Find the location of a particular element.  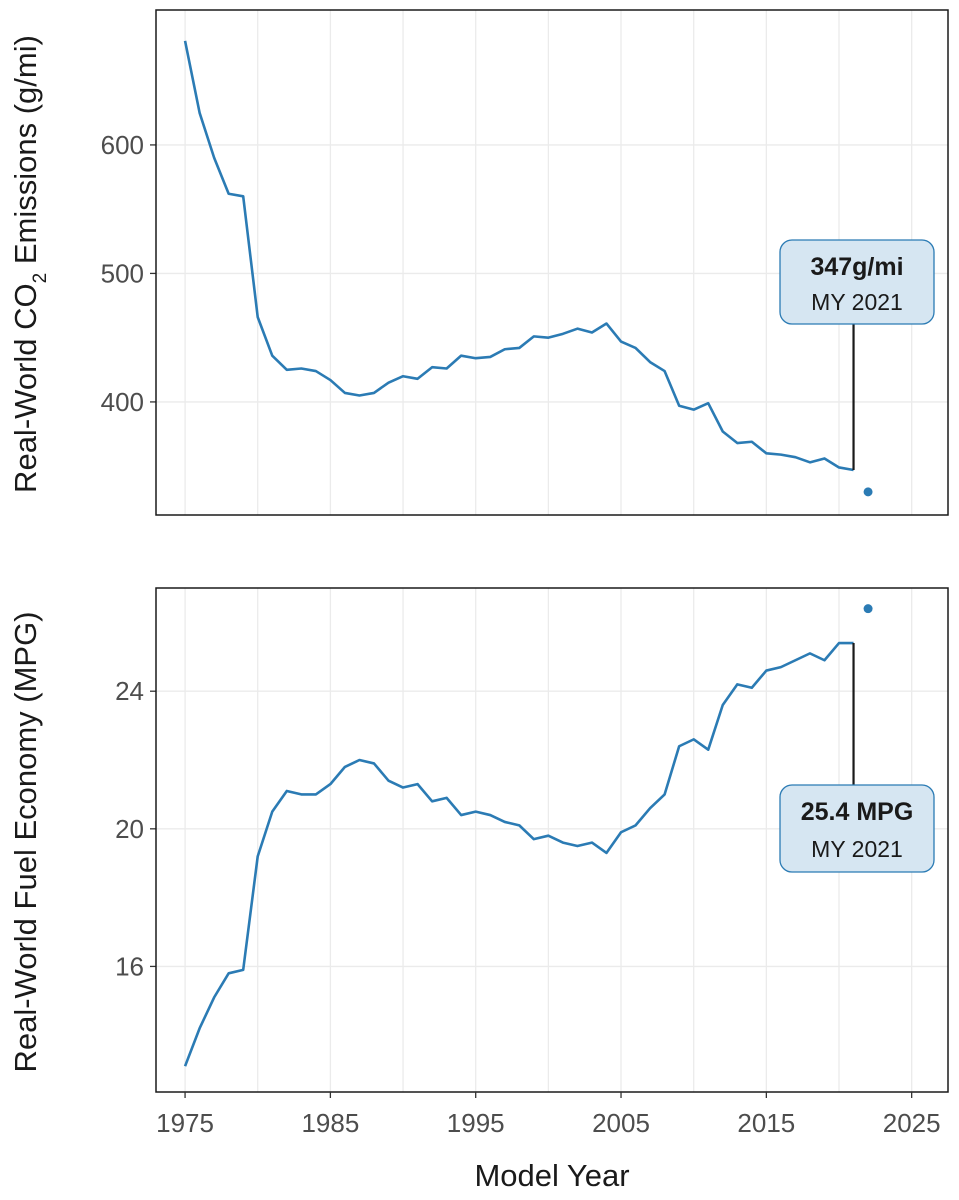

mpg-y-ticks: 16 20 24 is located at coordinates (135, 828).